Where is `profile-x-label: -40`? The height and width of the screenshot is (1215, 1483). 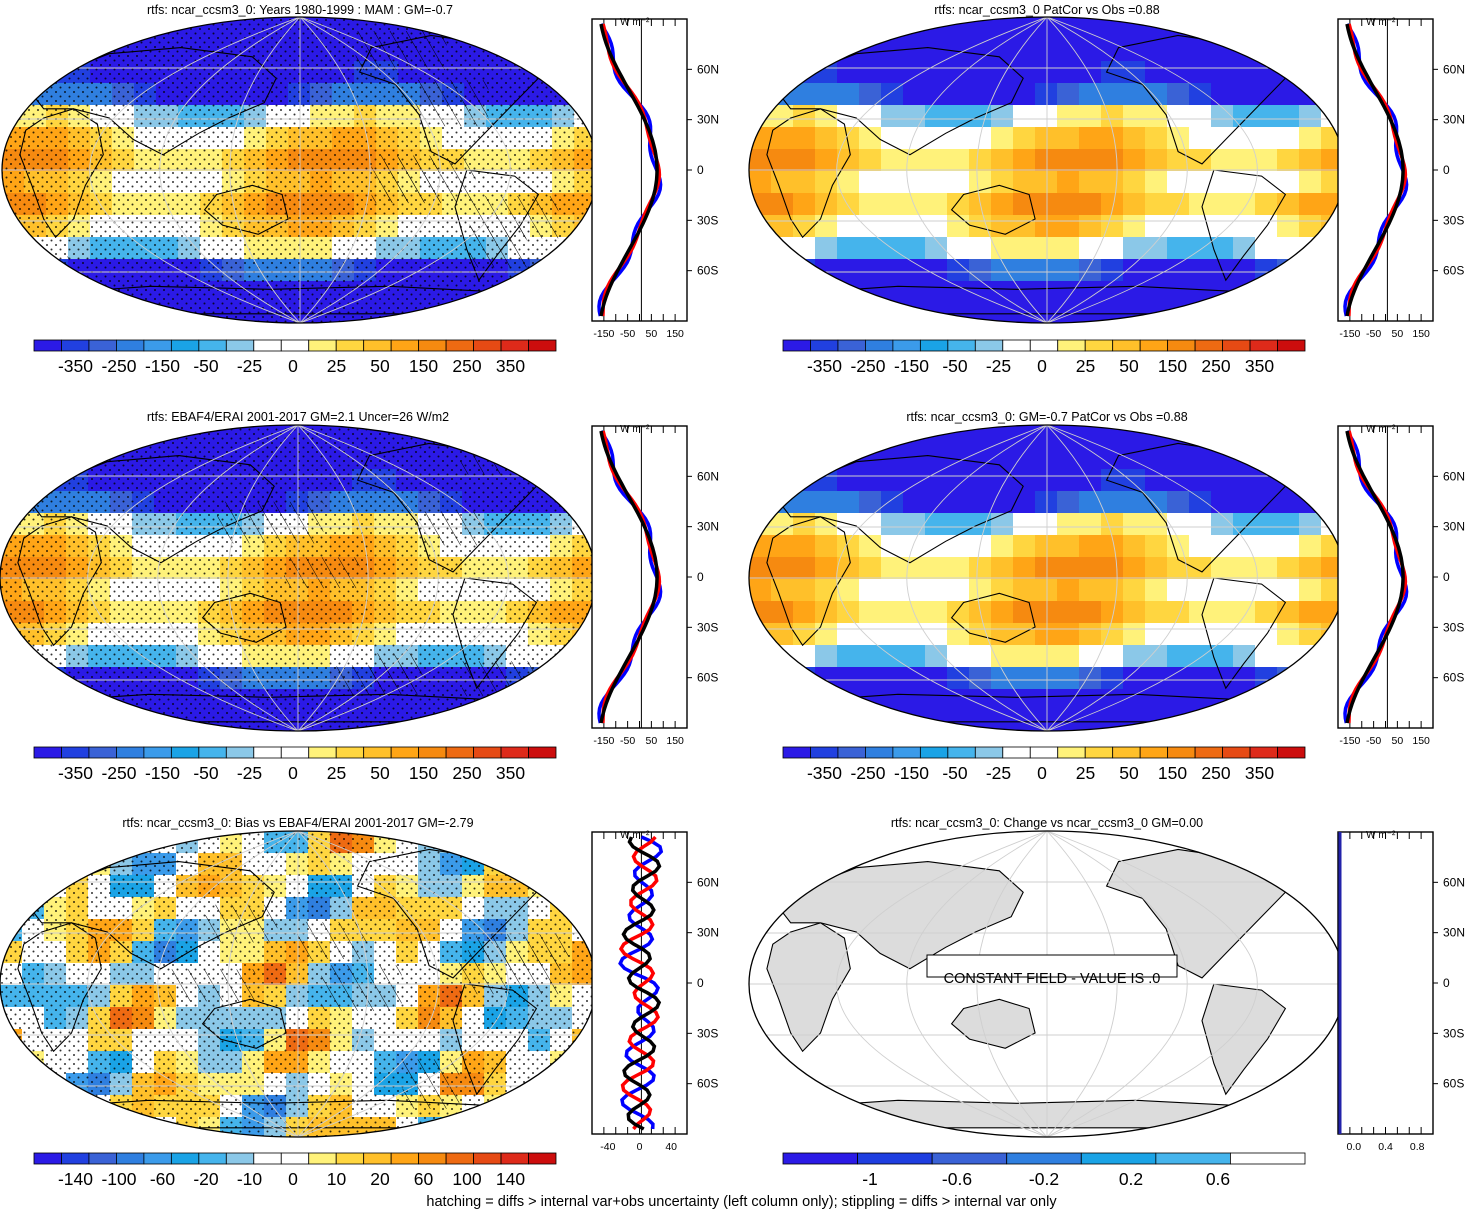
profile-x-label: -40 is located at coordinates (607, 1147).